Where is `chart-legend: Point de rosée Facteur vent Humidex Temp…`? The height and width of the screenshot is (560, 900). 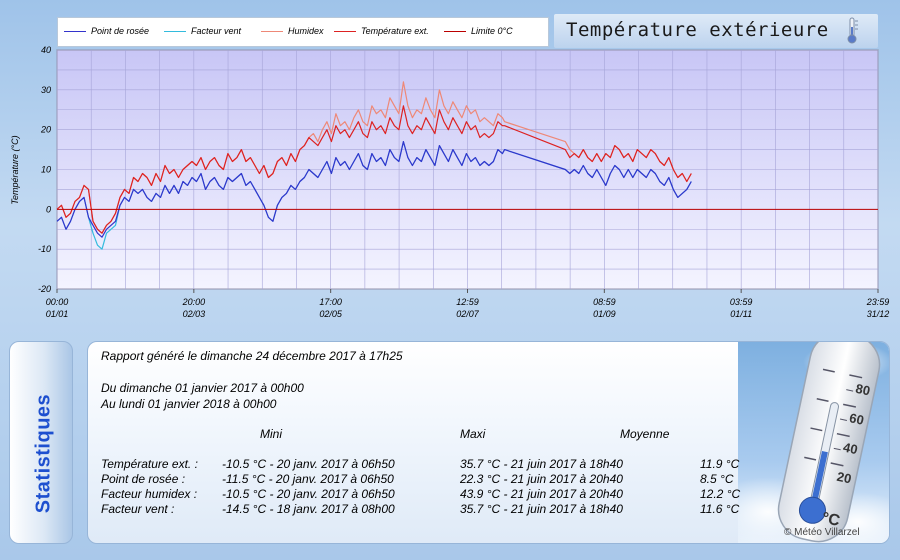
chart-legend: Point de rosée Facteur vent Humidex Temp… is located at coordinates (303, 32).